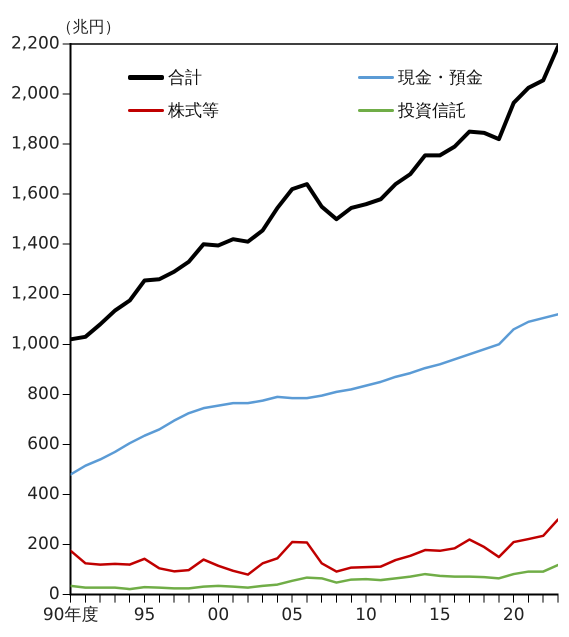  I want to click on x-tick-label: 20, so click(513, 615).